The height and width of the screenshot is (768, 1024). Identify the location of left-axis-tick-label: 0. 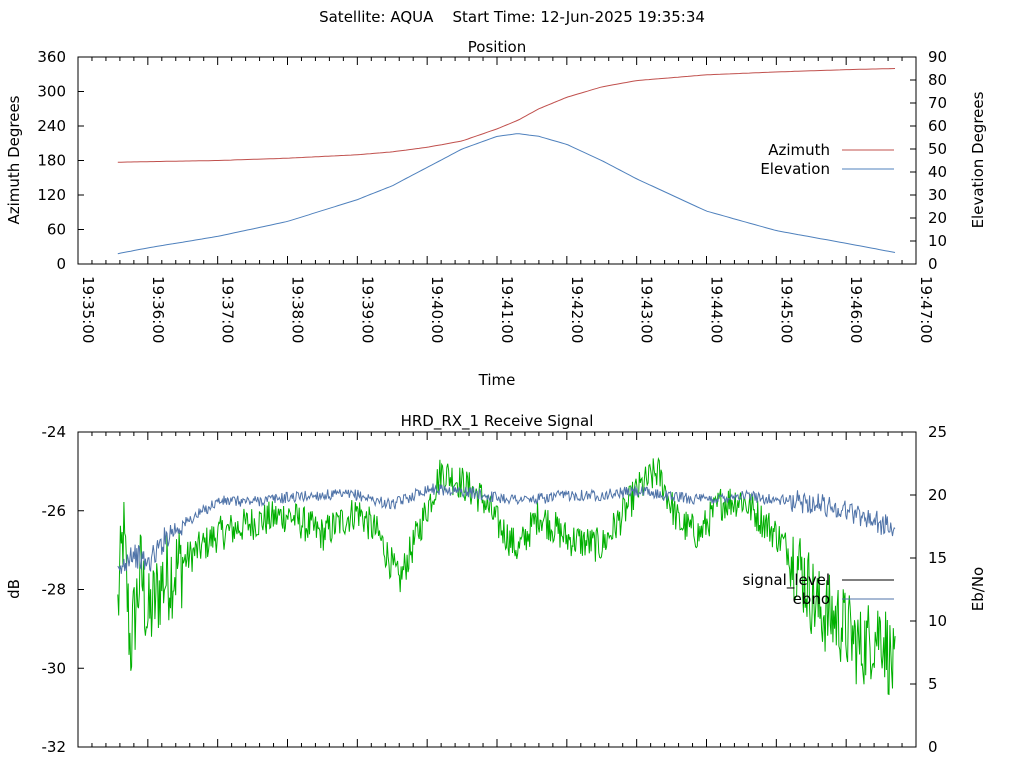
(61, 264).